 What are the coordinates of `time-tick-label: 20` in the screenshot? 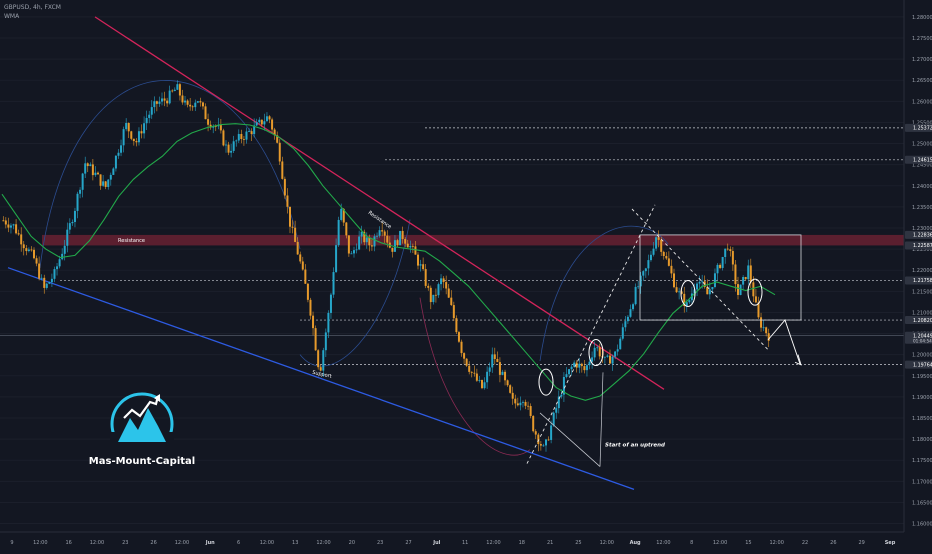 It's located at (352, 543).